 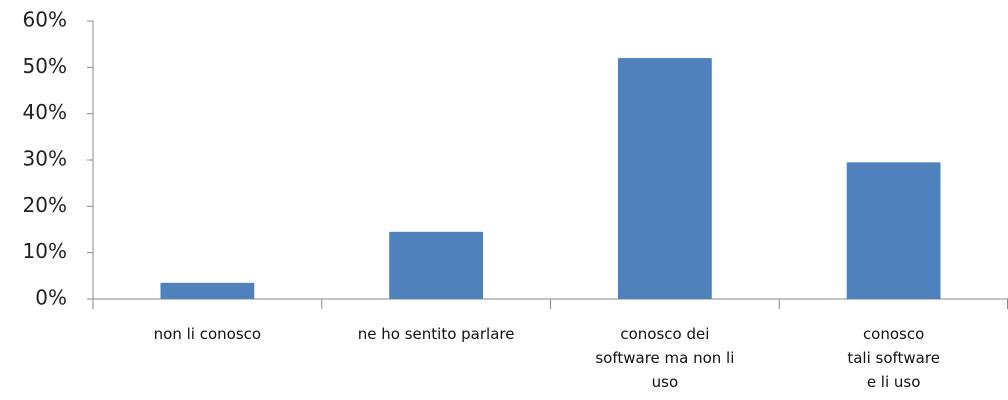 What do you see at coordinates (436, 334) in the screenshot?
I see `x-tick-label: ne ho sentito parlare` at bounding box center [436, 334].